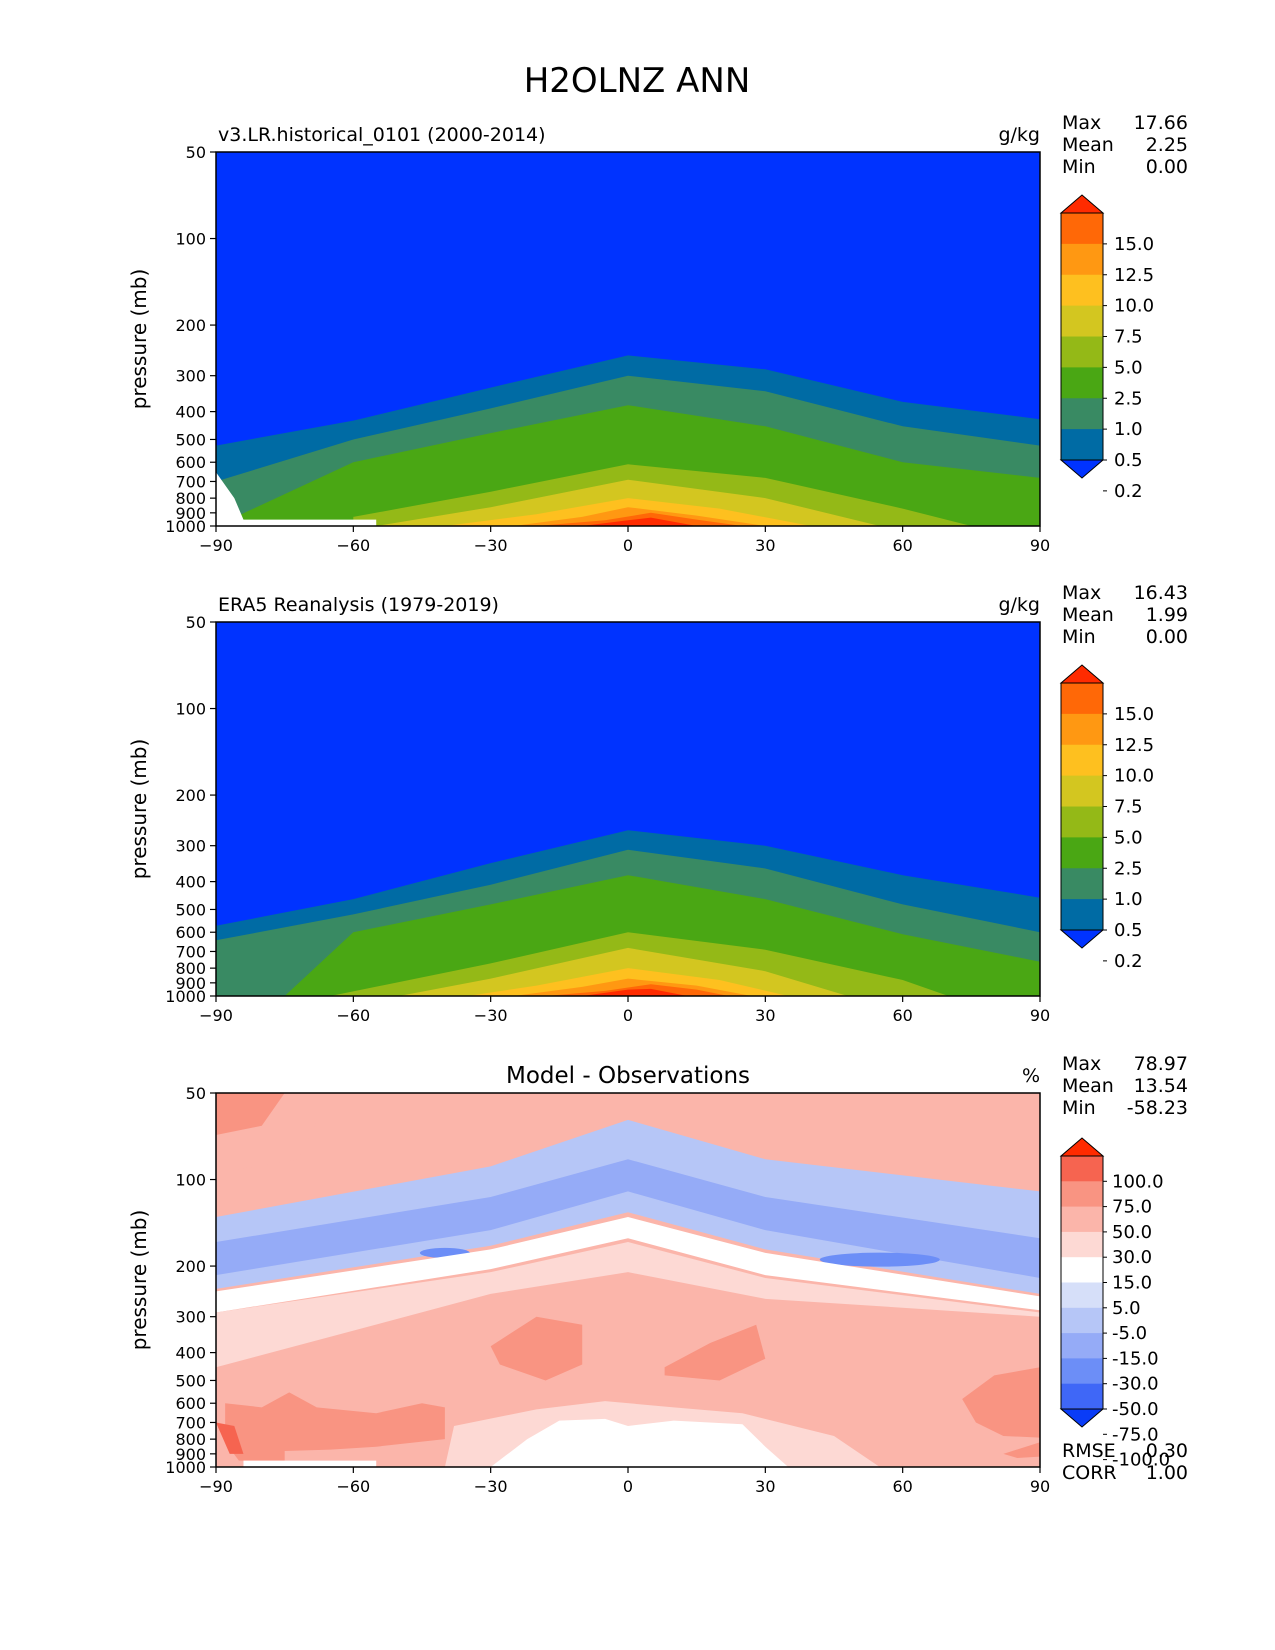 The width and height of the screenshot is (1275, 1650). I want to click on stat-label: Mean, so click(1088, 1086).